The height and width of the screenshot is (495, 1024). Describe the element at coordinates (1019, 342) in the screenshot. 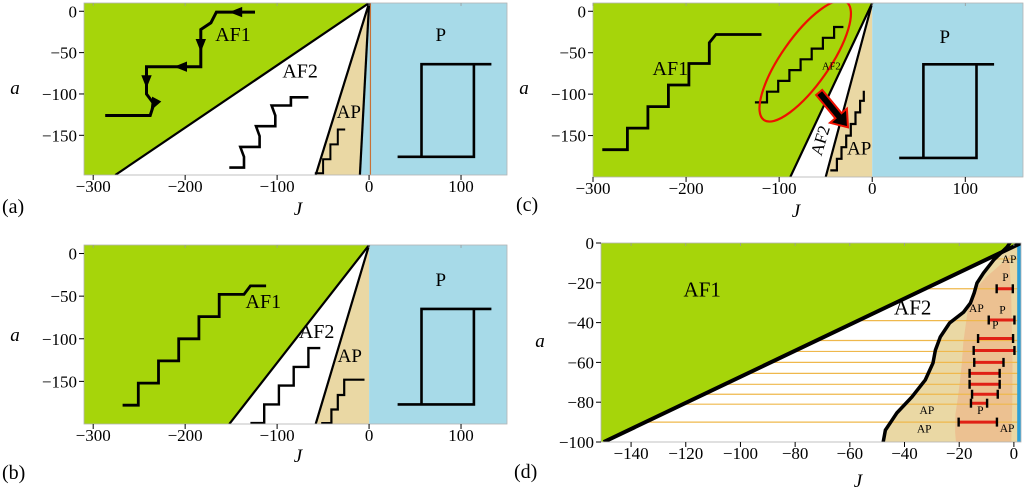

I see `p-strip` at that location.